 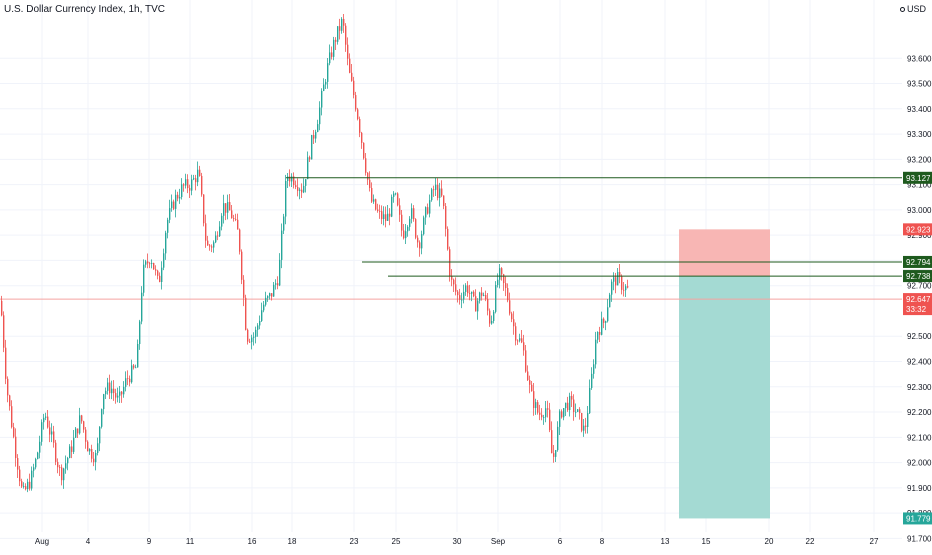 I want to click on x-tick-label: 20, so click(x=769, y=541).